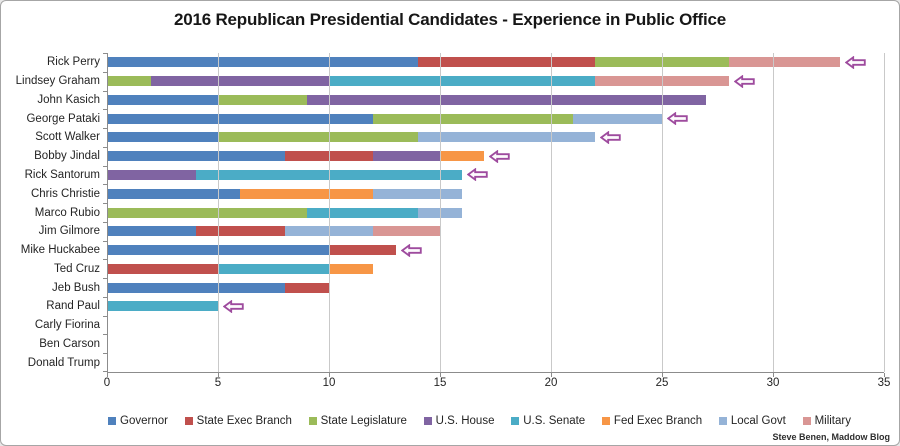 The image size is (900, 446). I want to click on category-label-john-kasich: John Kasich, so click(68, 99).